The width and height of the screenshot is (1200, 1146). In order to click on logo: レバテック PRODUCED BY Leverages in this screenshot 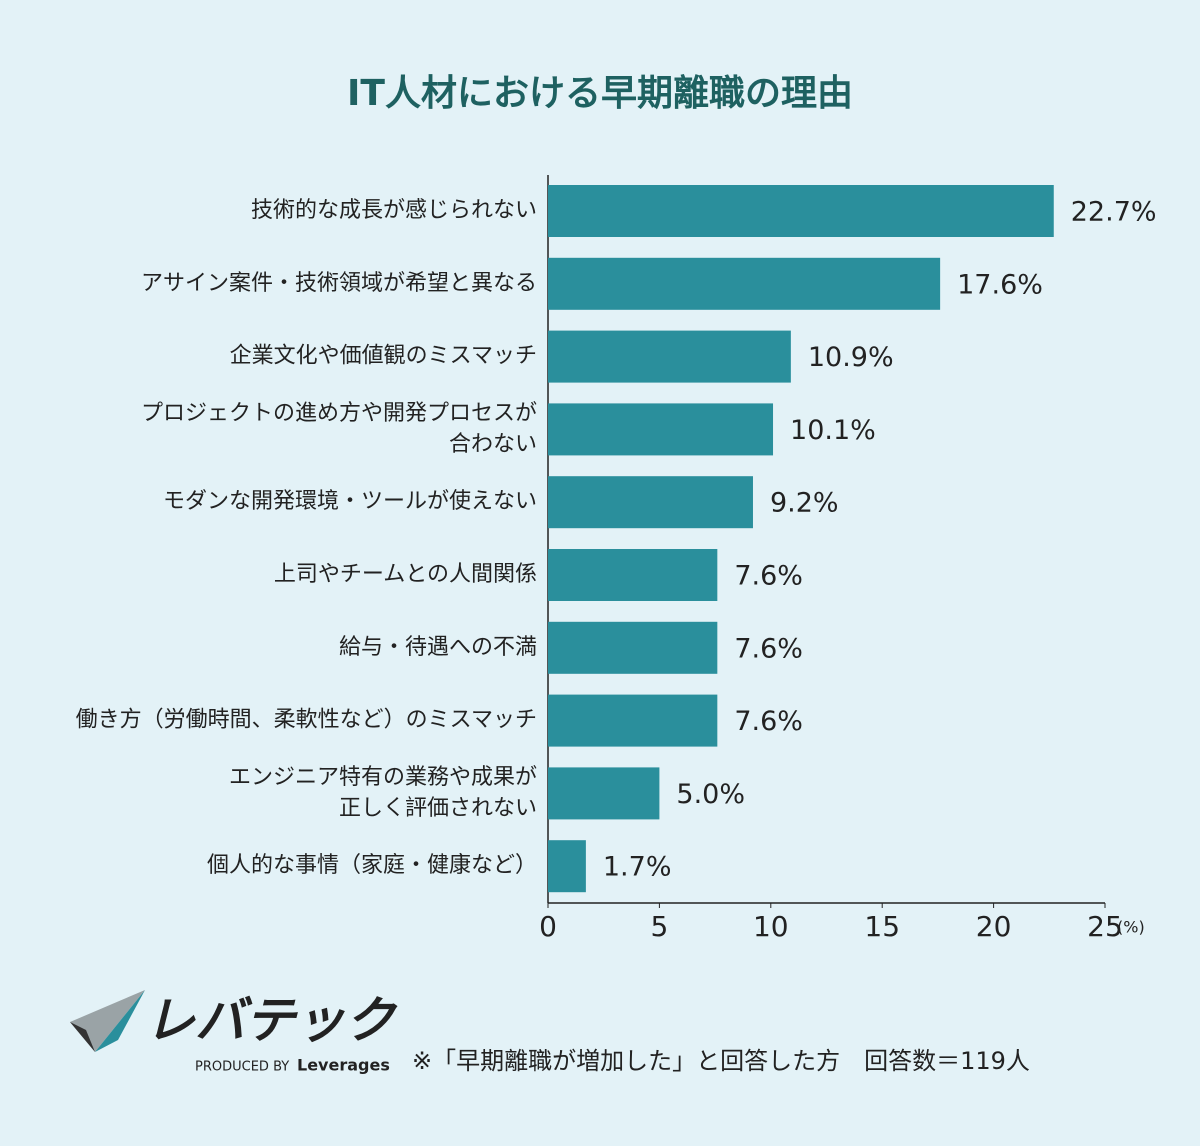, I will do `click(234, 1032)`.